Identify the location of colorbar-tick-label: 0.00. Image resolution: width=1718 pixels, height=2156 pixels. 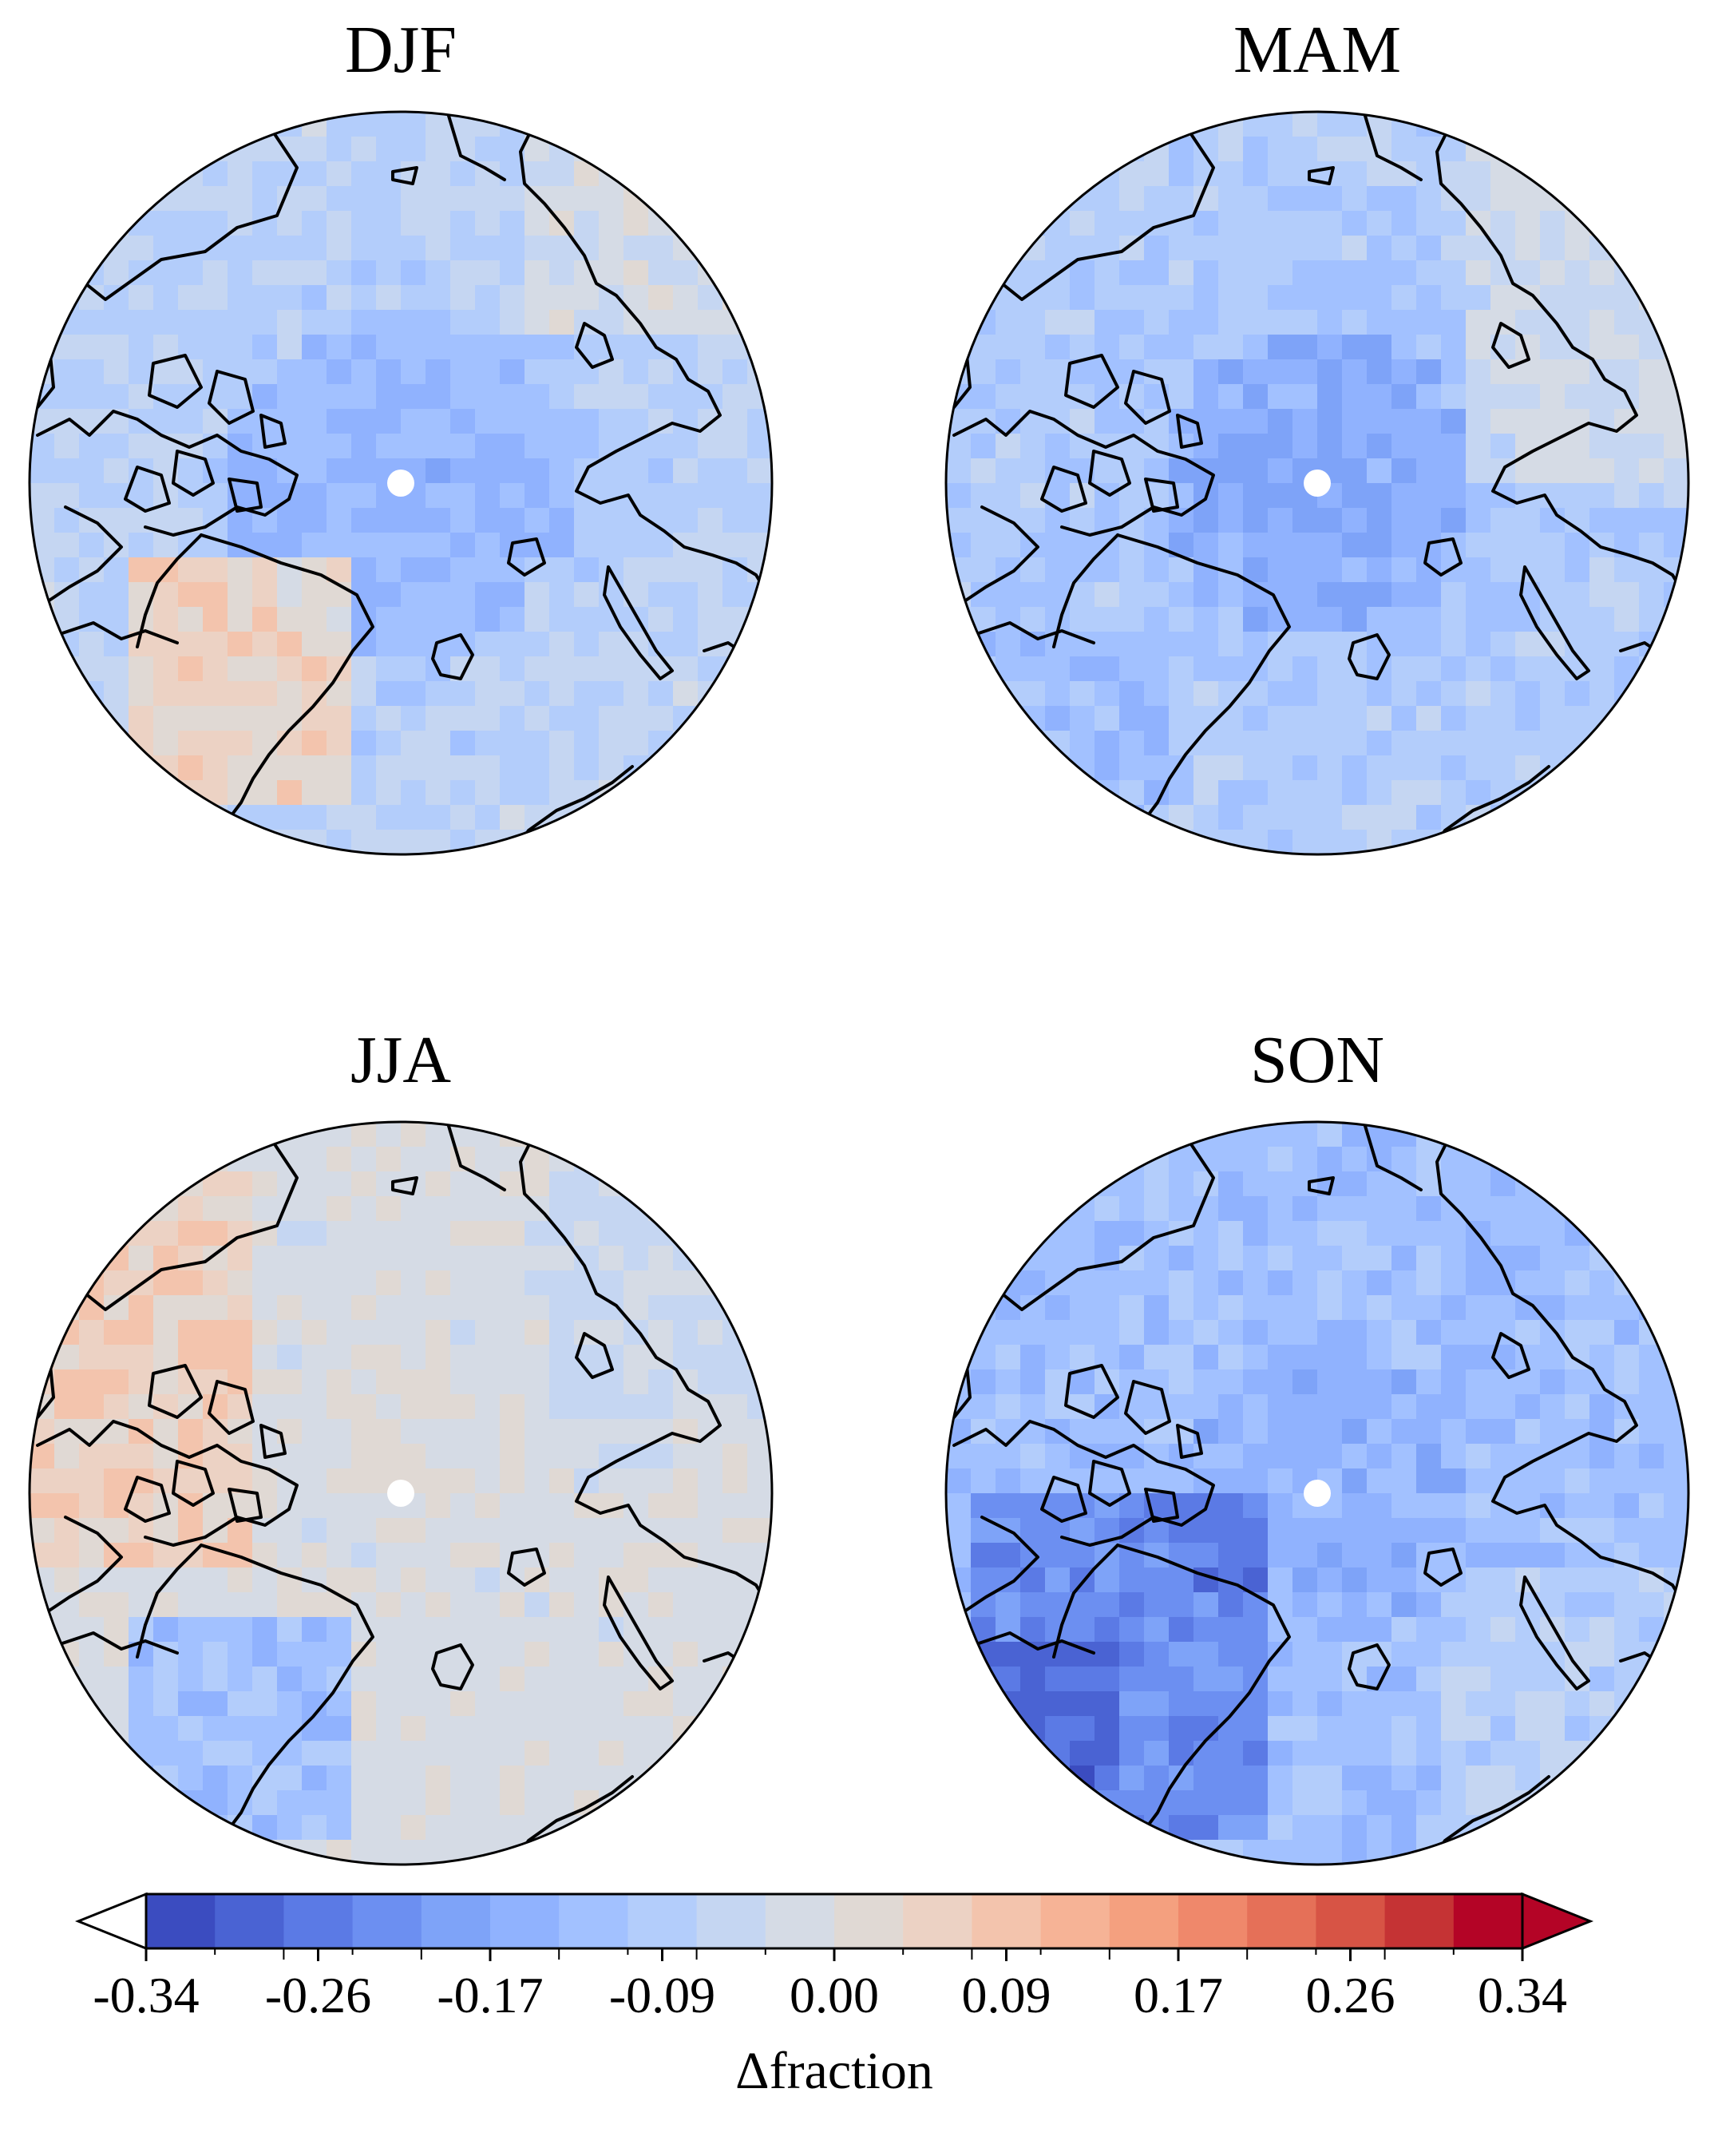
(834, 1995).